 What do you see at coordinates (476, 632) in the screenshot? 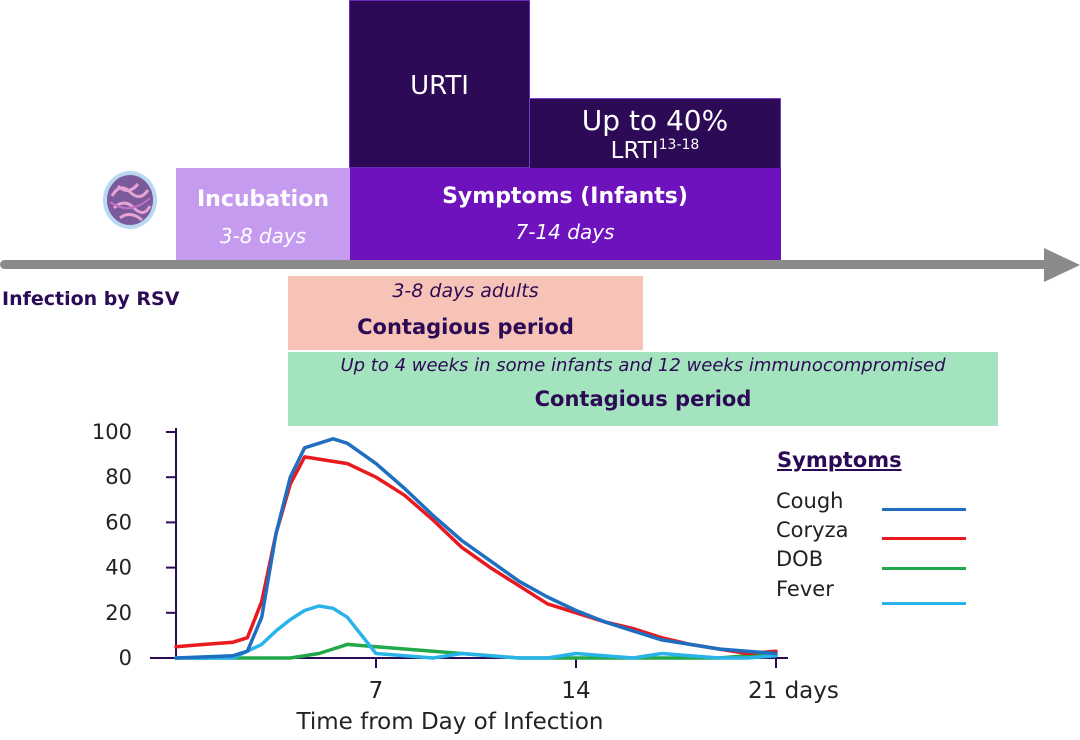
I see `series-line-fever` at bounding box center [476, 632].